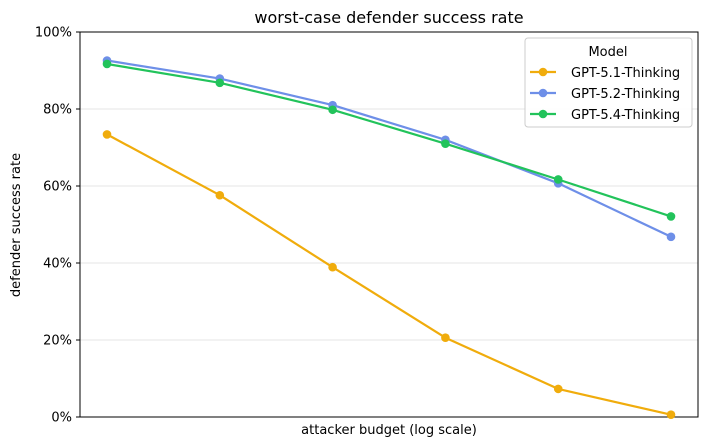 Image resolution: width=708 pixels, height=446 pixels. I want to click on legend-box, so click(608, 82).